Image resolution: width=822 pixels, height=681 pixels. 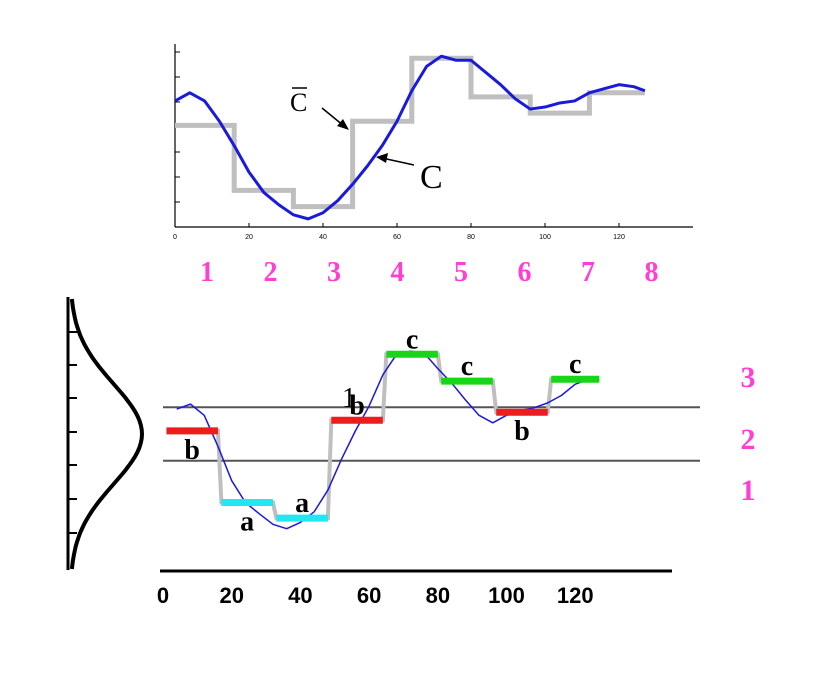 What do you see at coordinates (399, 232) in the screenshot?
I see `top-x-ticks: 0 20 40 60 80 100 120` at bounding box center [399, 232].